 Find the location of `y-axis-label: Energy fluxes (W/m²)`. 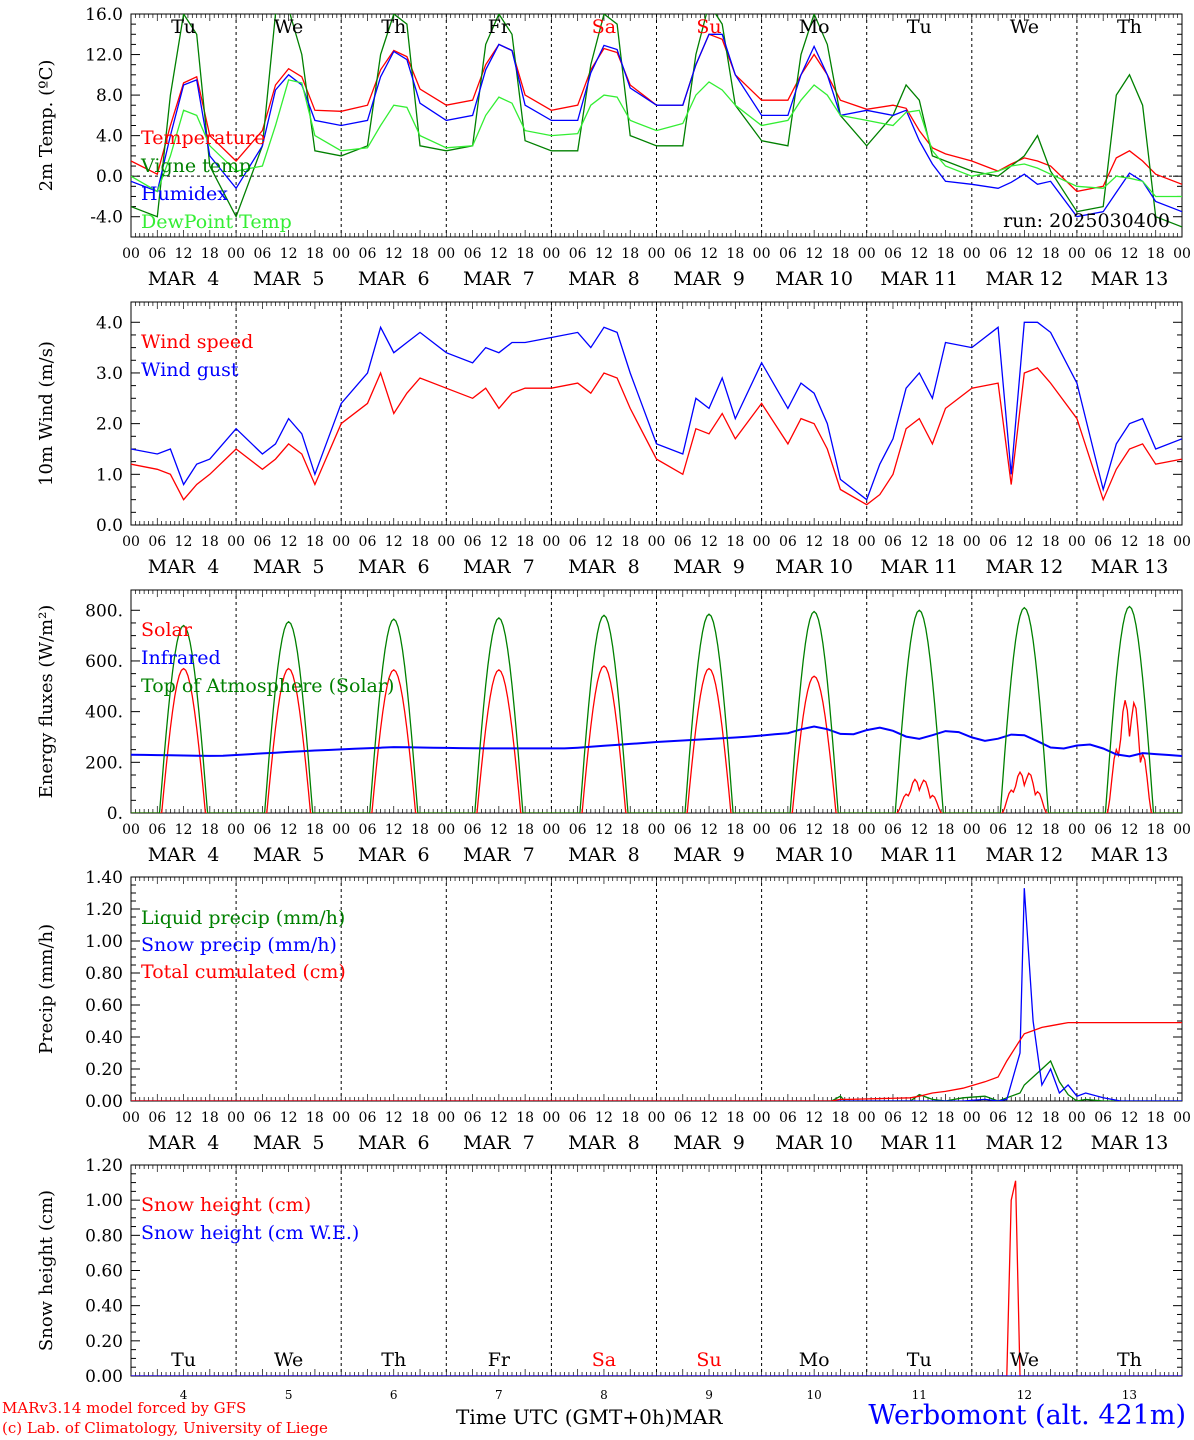

y-axis-label: Energy fluxes (W/m²) is located at coordinates (46, 702).